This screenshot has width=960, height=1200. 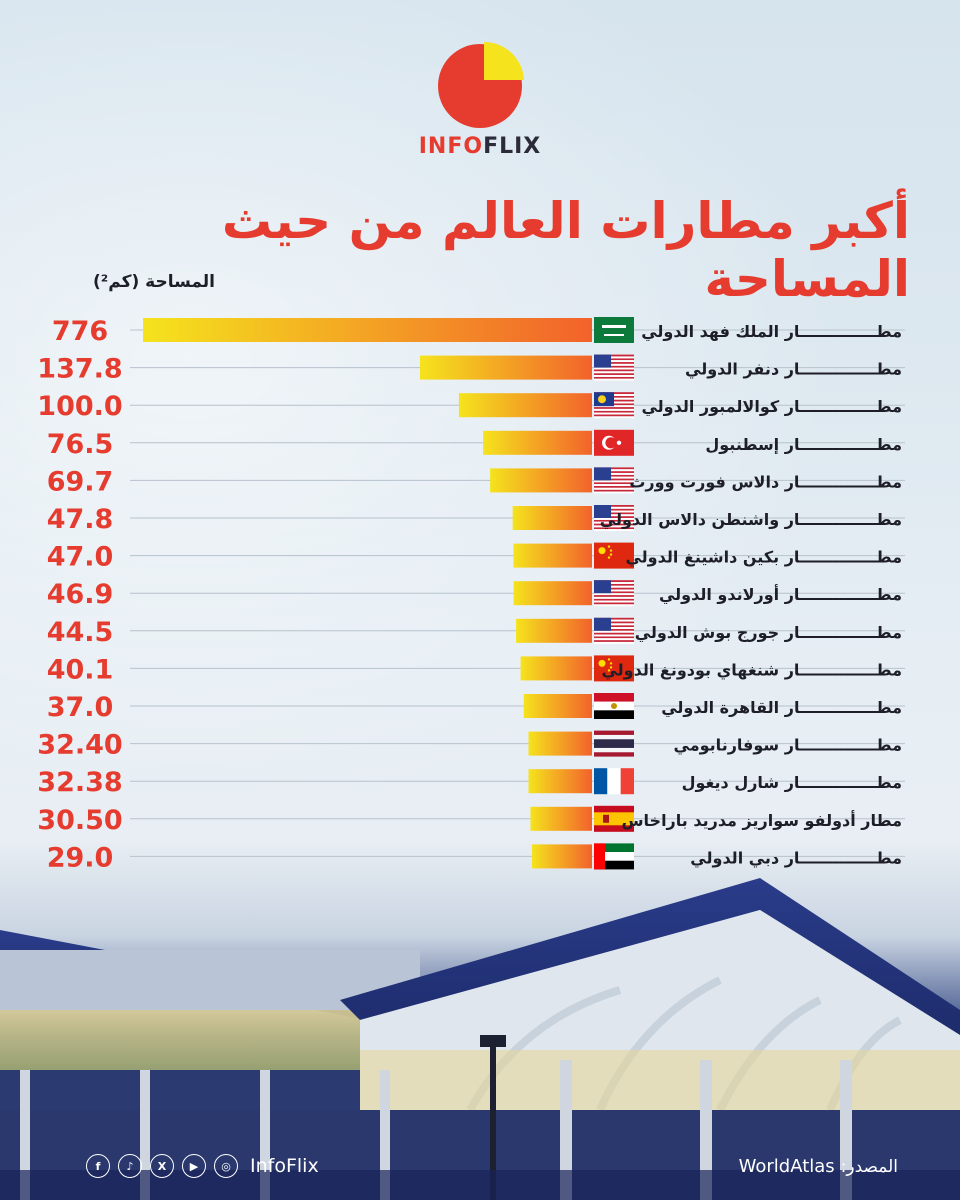 What do you see at coordinates (80, 857) in the screenshot?
I see `value-label: 29.0` at bounding box center [80, 857].